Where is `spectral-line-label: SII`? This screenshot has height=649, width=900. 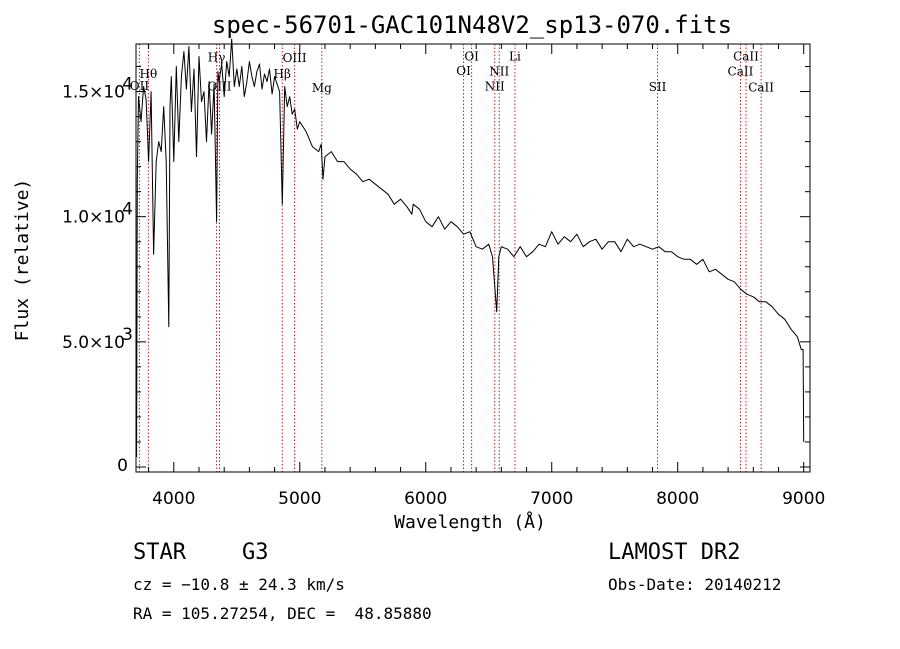 spectral-line-label: SII is located at coordinates (658, 87).